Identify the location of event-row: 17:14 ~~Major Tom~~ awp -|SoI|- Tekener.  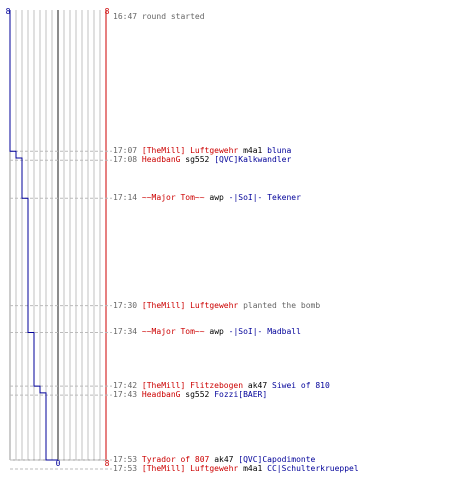
(207, 198).